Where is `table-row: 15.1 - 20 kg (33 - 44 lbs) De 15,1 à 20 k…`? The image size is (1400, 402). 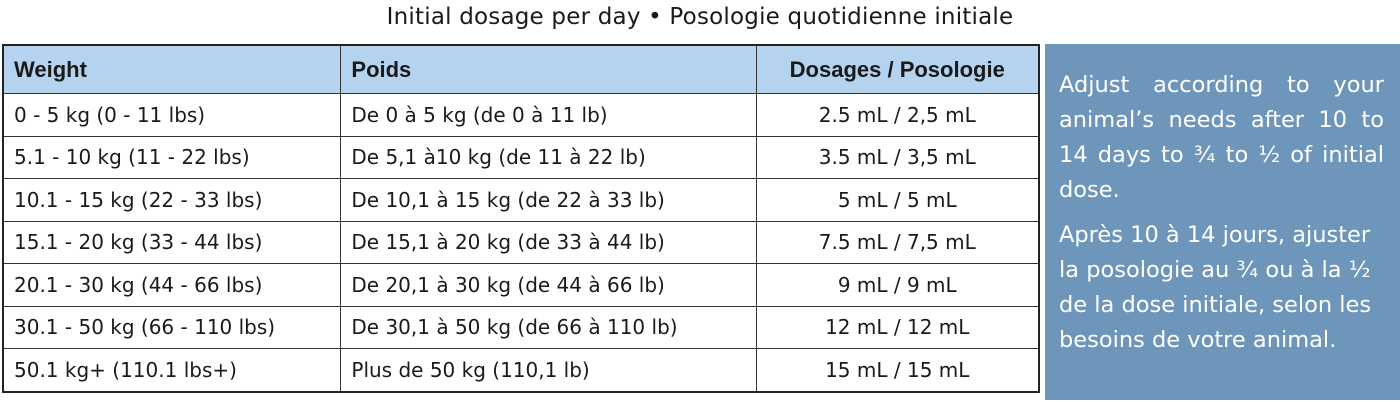 table-row: 15.1 - 20 kg (33 - 44 lbs) De 15,1 à 20 k… is located at coordinates (521, 242).